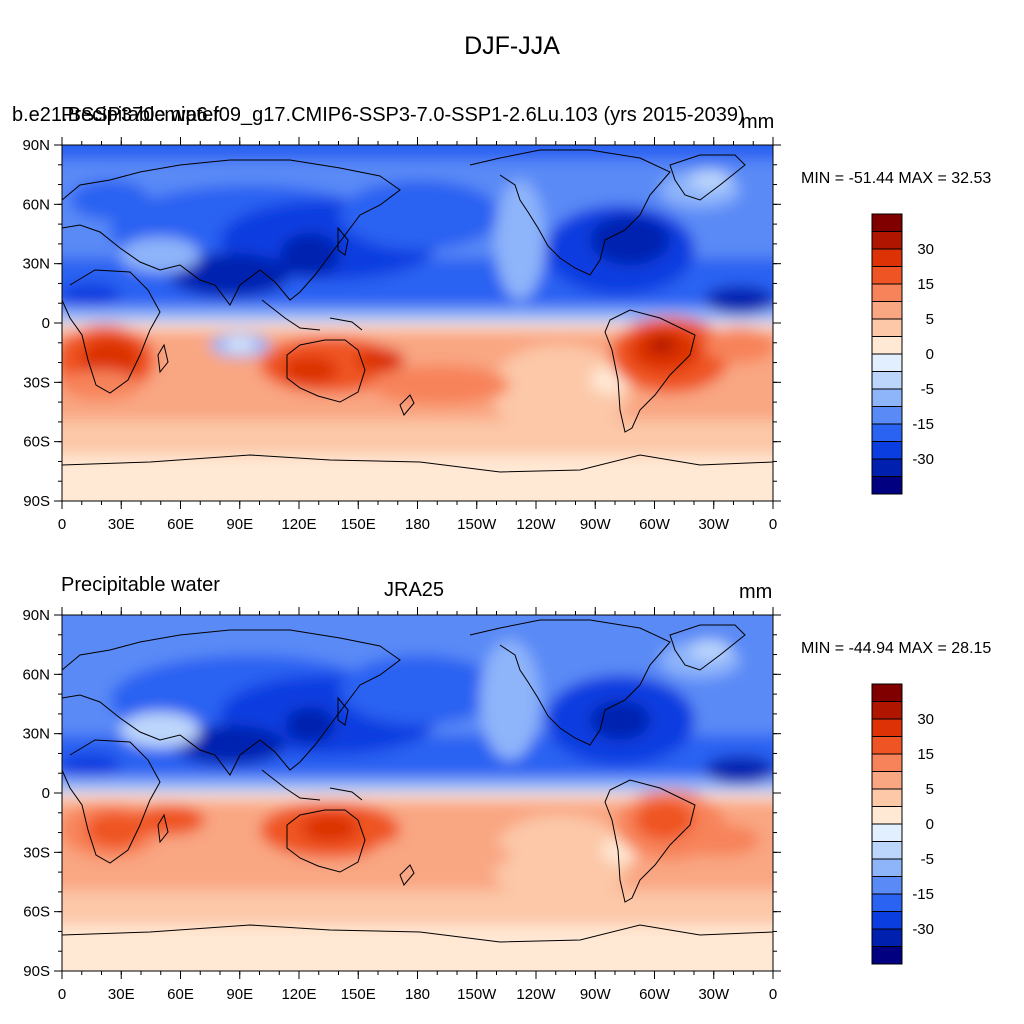  I want to click on colorbar-label: -15, so click(923, 424).